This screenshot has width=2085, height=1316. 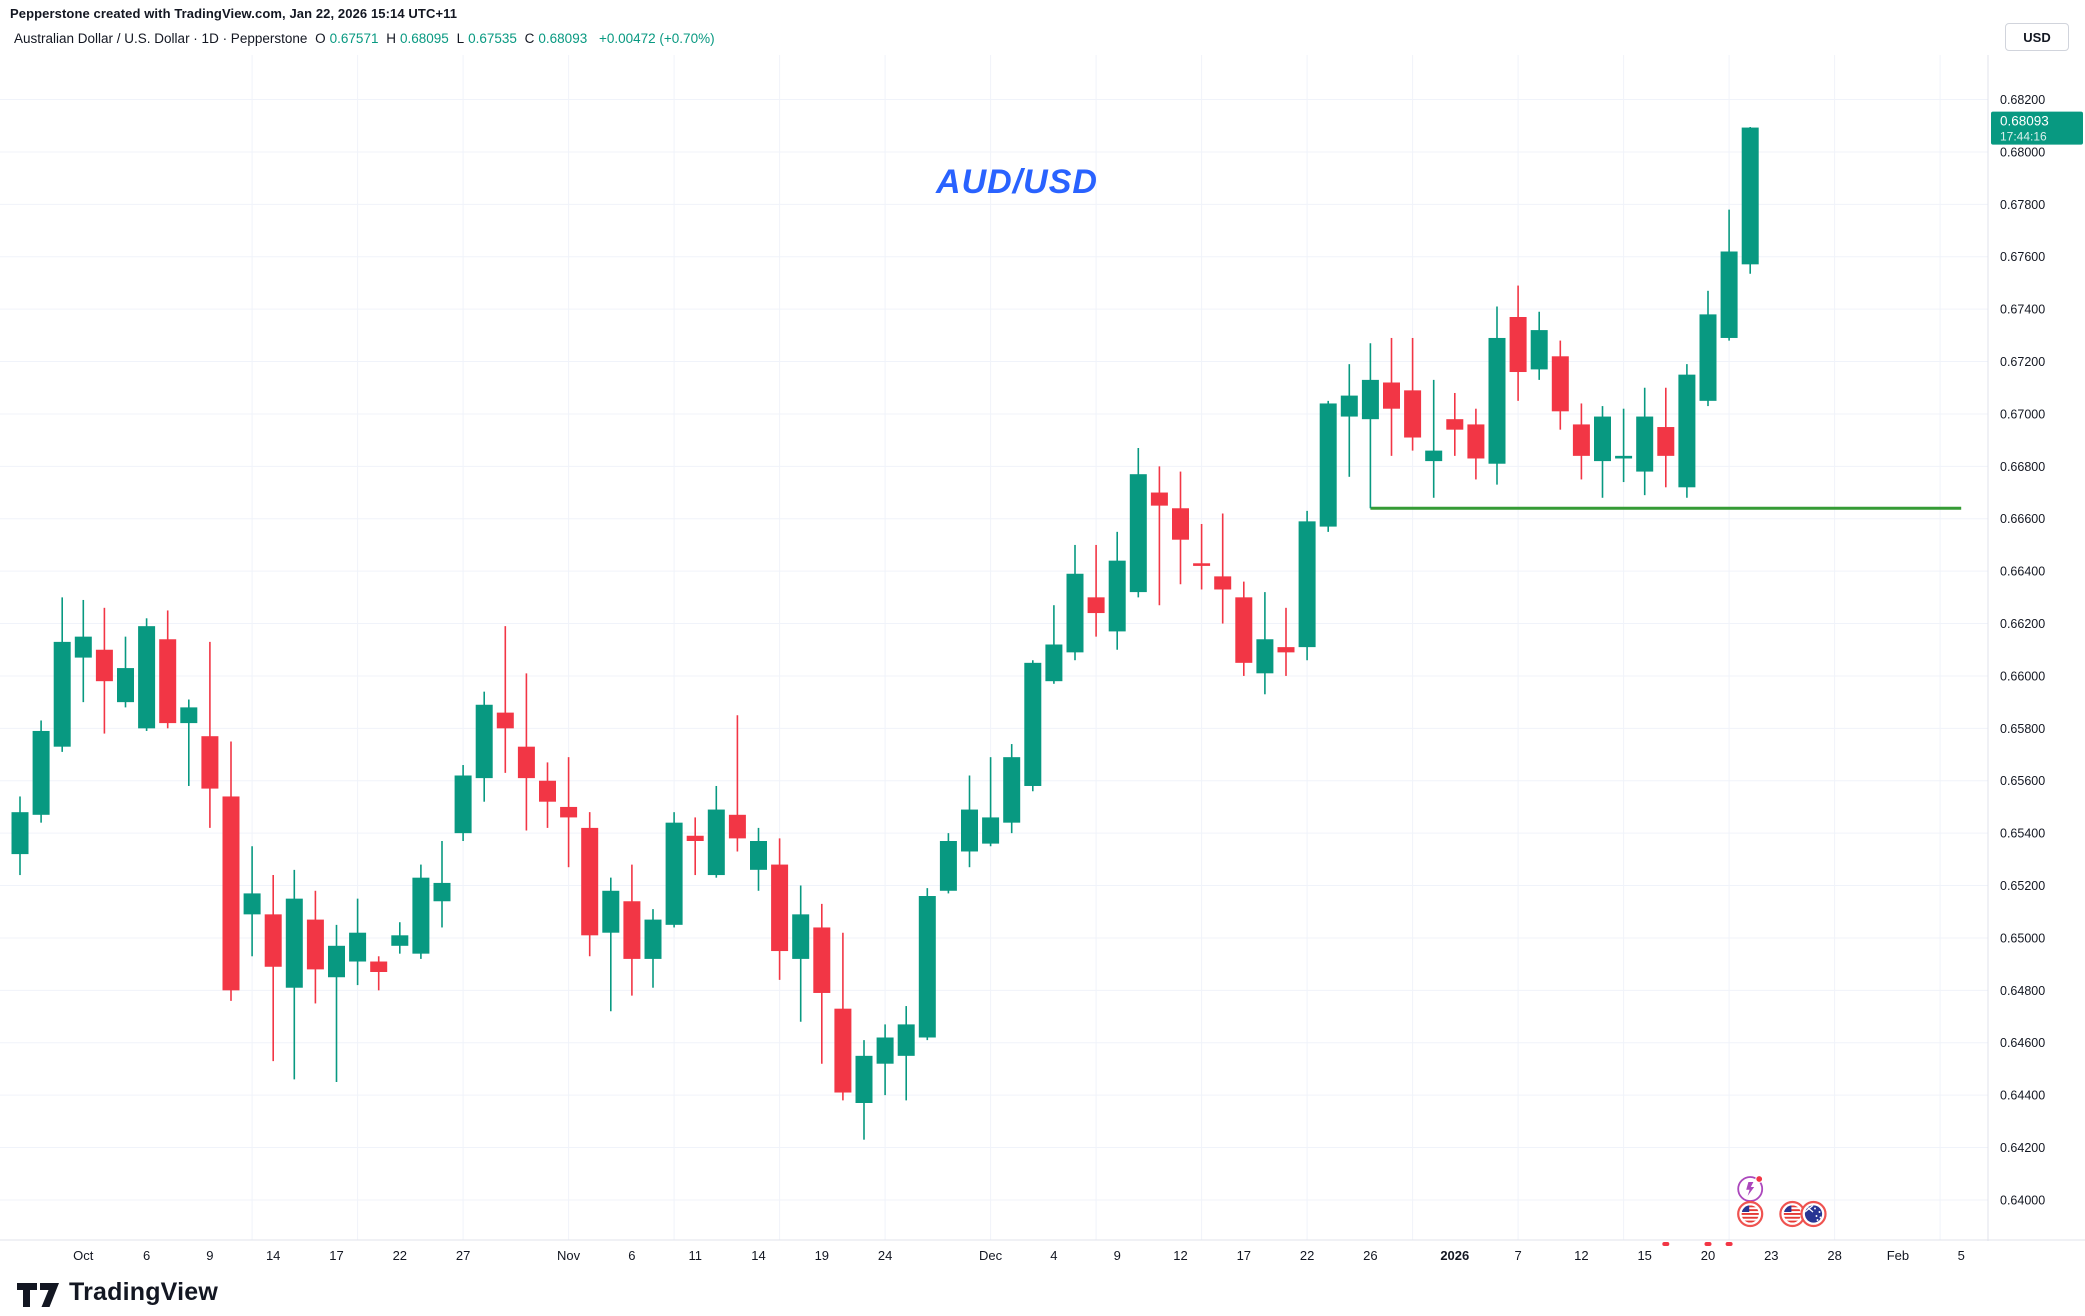 I want to click on tradingview-logo: TradingView, so click(x=117, y=1292).